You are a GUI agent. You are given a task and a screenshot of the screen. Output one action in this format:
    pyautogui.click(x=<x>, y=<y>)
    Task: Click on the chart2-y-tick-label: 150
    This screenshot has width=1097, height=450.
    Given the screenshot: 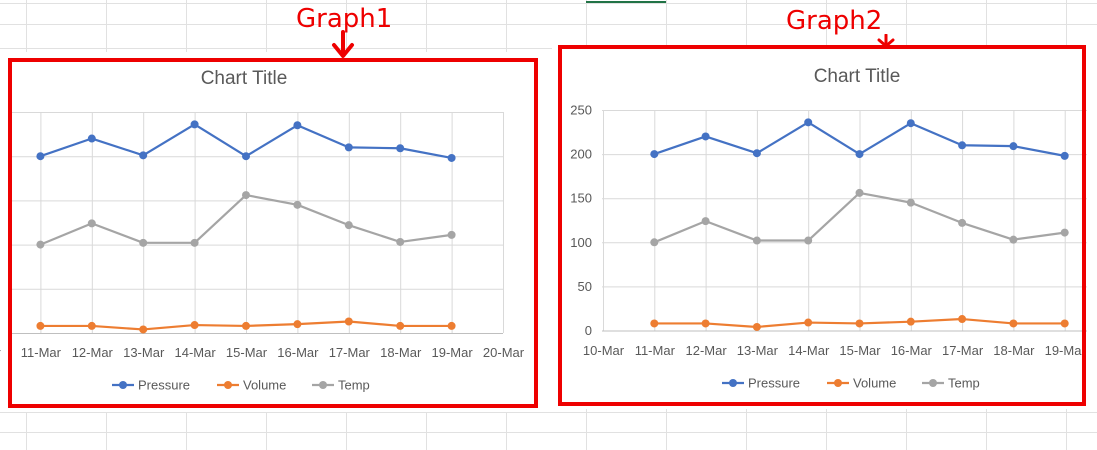 What is the action you would take?
    pyautogui.click(x=581, y=198)
    